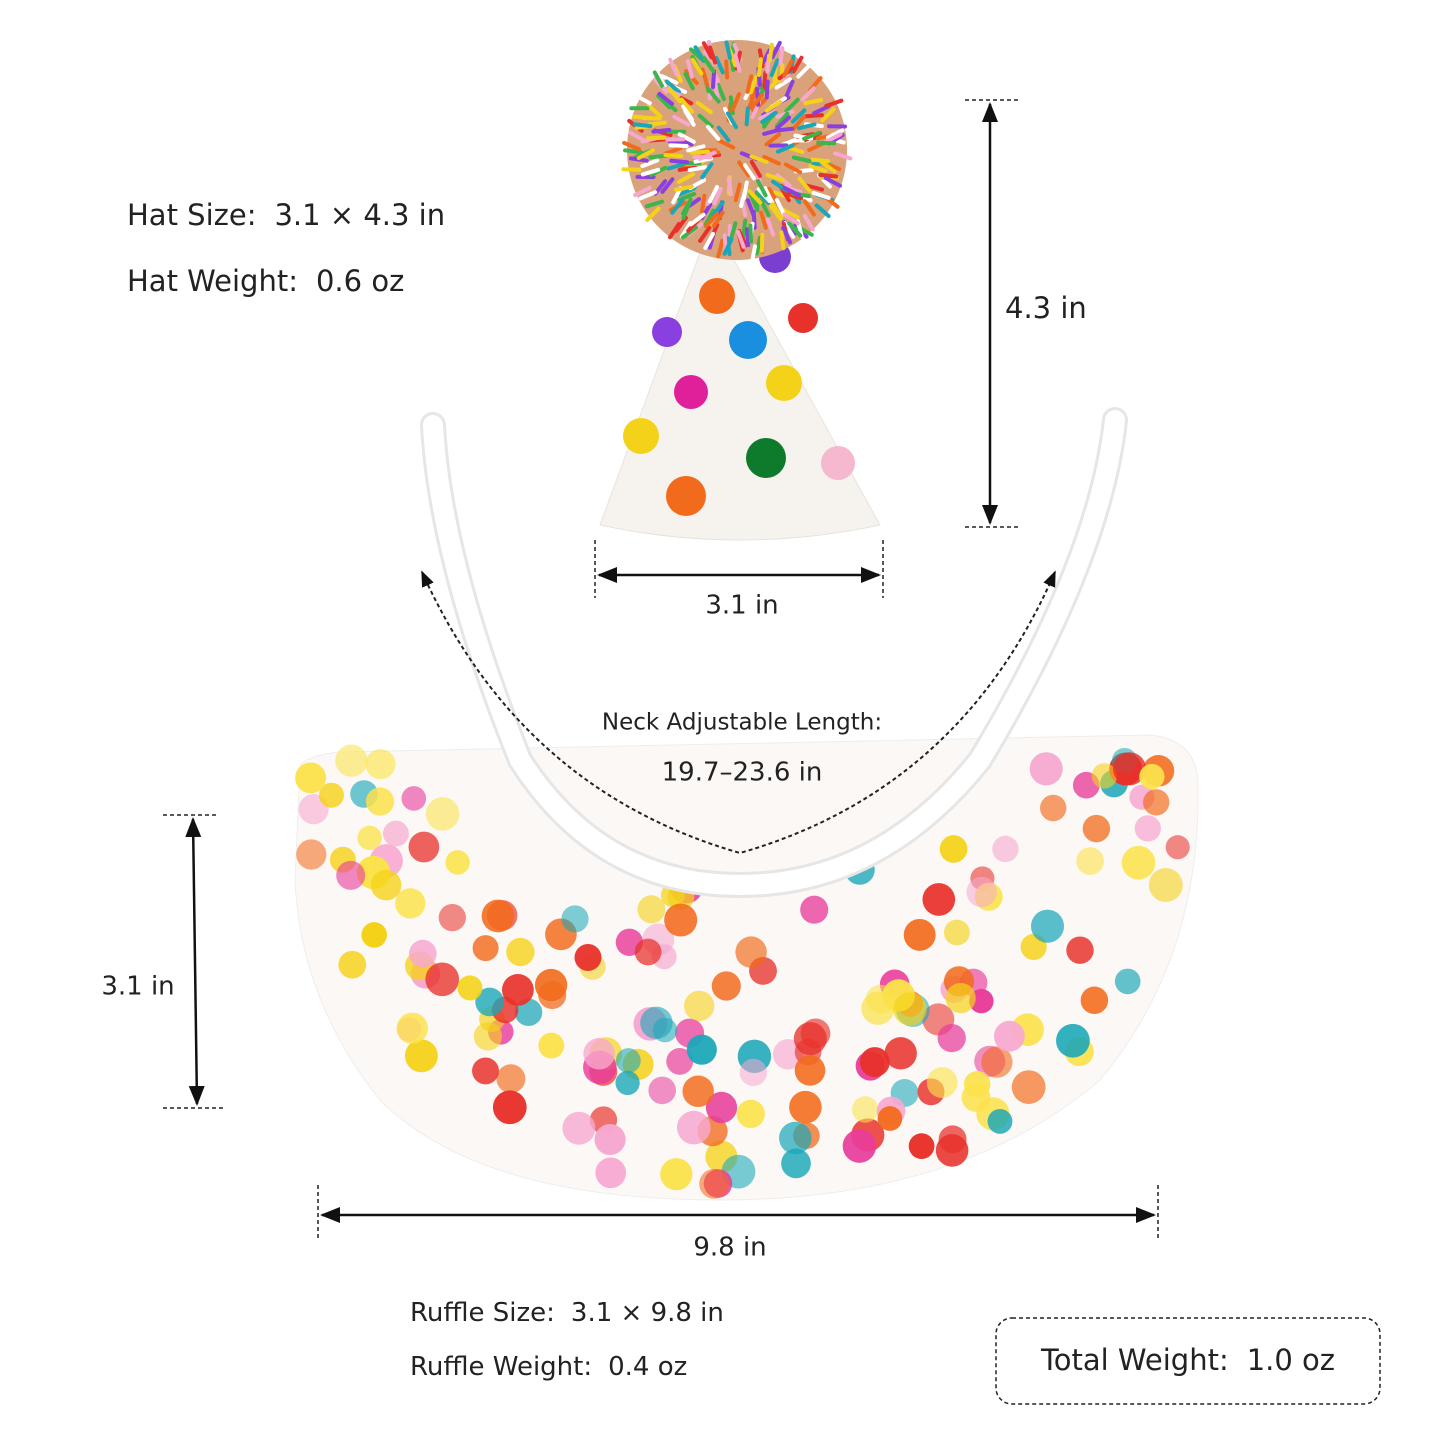 The width and height of the screenshot is (1445, 1445). What do you see at coordinates (729, 1248) in the screenshot?
I see `ruffle-width-label: 9.8 in` at bounding box center [729, 1248].